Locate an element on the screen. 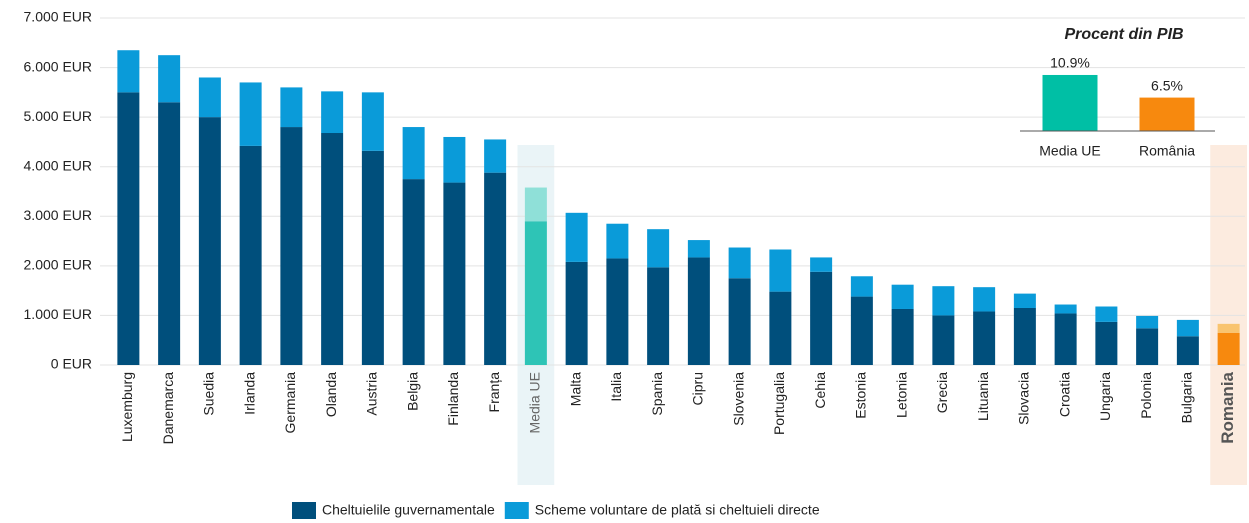 This screenshot has width=1249, height=523. inset-category-label: Media UE is located at coordinates (1069, 151).